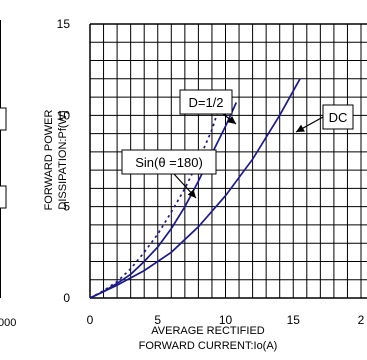 The height and width of the screenshot is (360, 367). Describe the element at coordinates (90, 320) in the screenshot. I see `x-tick-label: 0` at that location.